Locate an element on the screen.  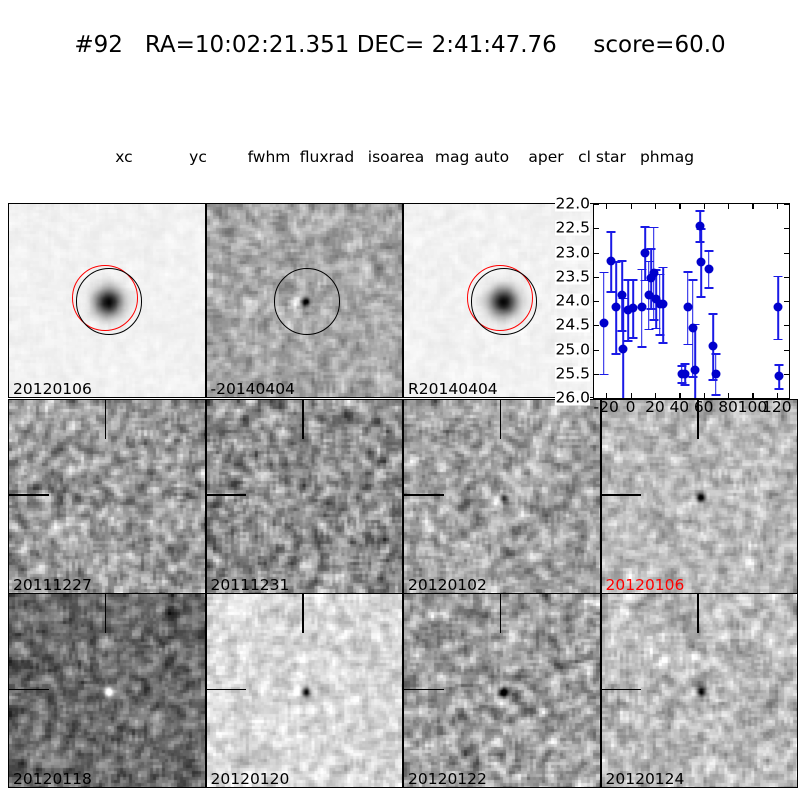
stamp-panel-20120118: 20120118 is located at coordinates (107, 690).